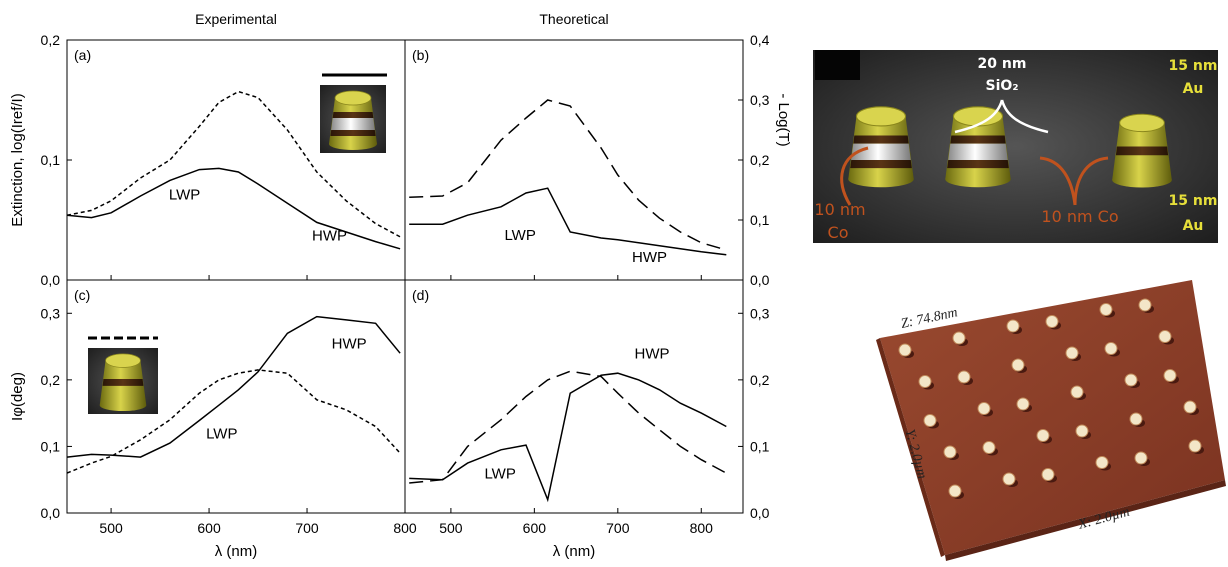  What do you see at coordinates (783, 119) in the screenshot?
I see `y-axis-label: - Log(T)` at bounding box center [783, 119].